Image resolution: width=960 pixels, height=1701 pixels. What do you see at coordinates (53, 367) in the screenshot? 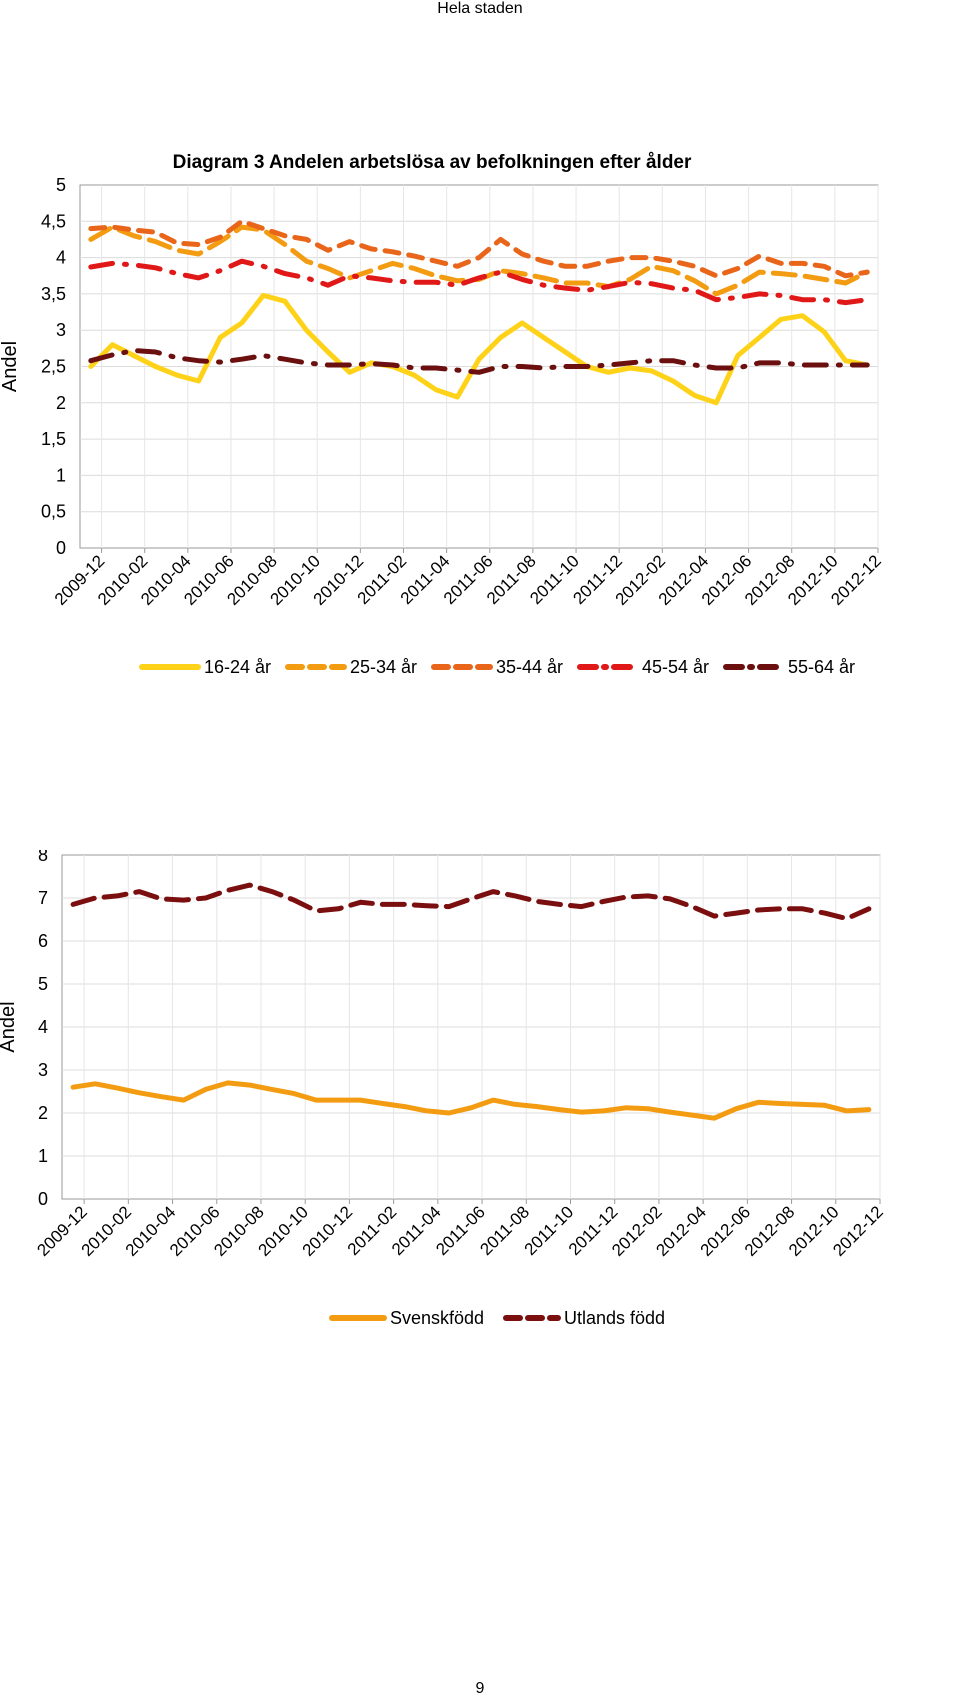
I see `chart3-ytick-label: 2,5` at bounding box center [53, 367].